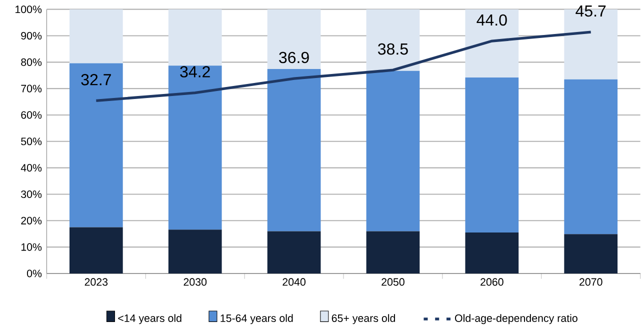  Describe the element at coordinates (31, 168) in the screenshot. I see `y-tick-label: 40%` at that location.